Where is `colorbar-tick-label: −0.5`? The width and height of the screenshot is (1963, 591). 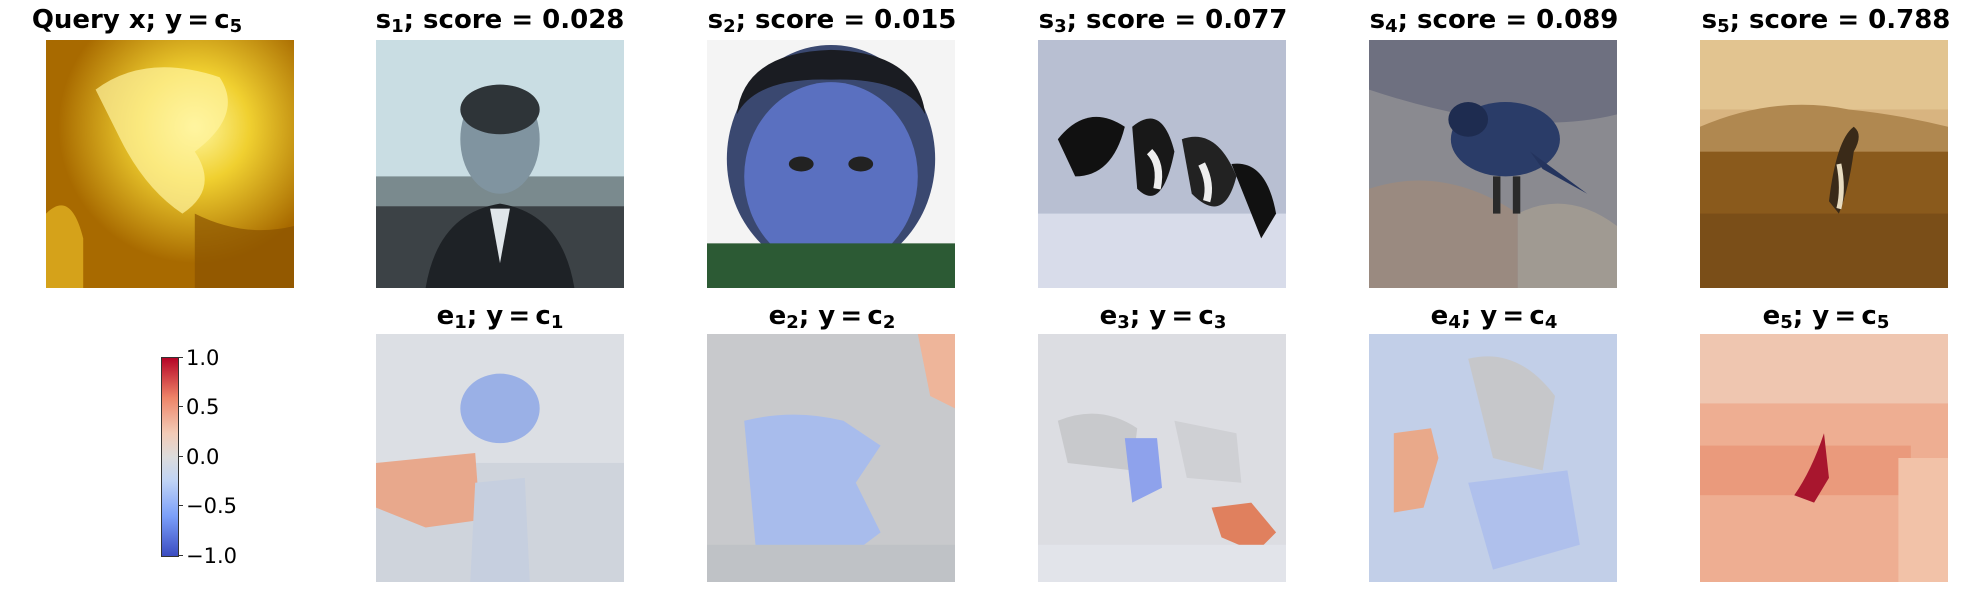
colorbar-tick-label: −0.5 is located at coordinates (211, 506).